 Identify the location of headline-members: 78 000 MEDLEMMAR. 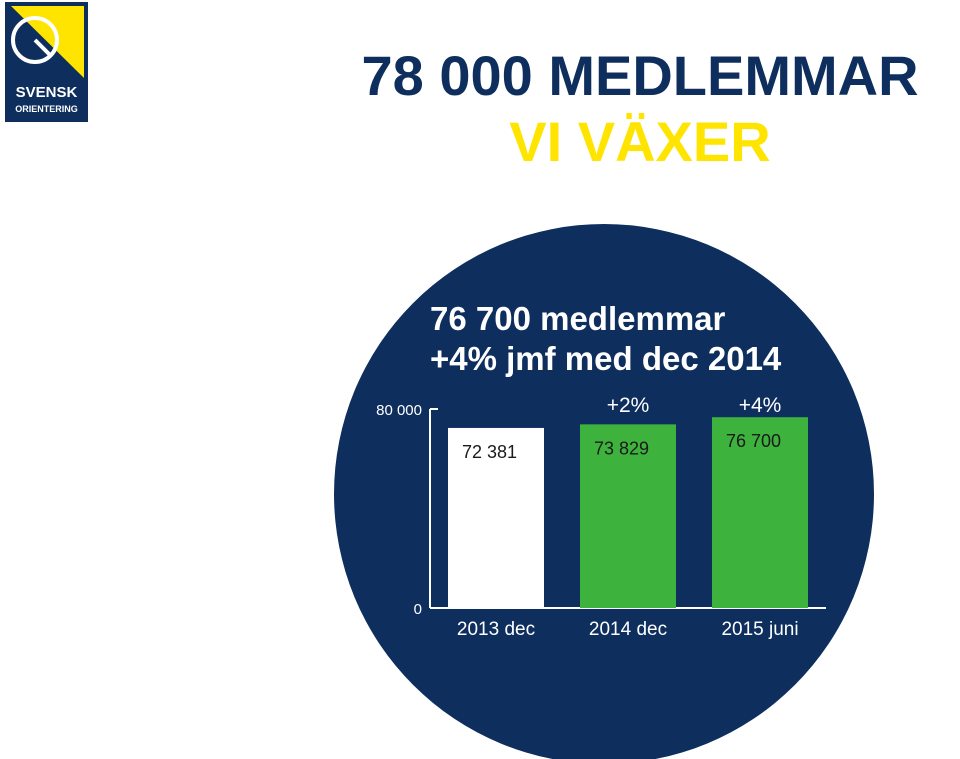
(640, 75).